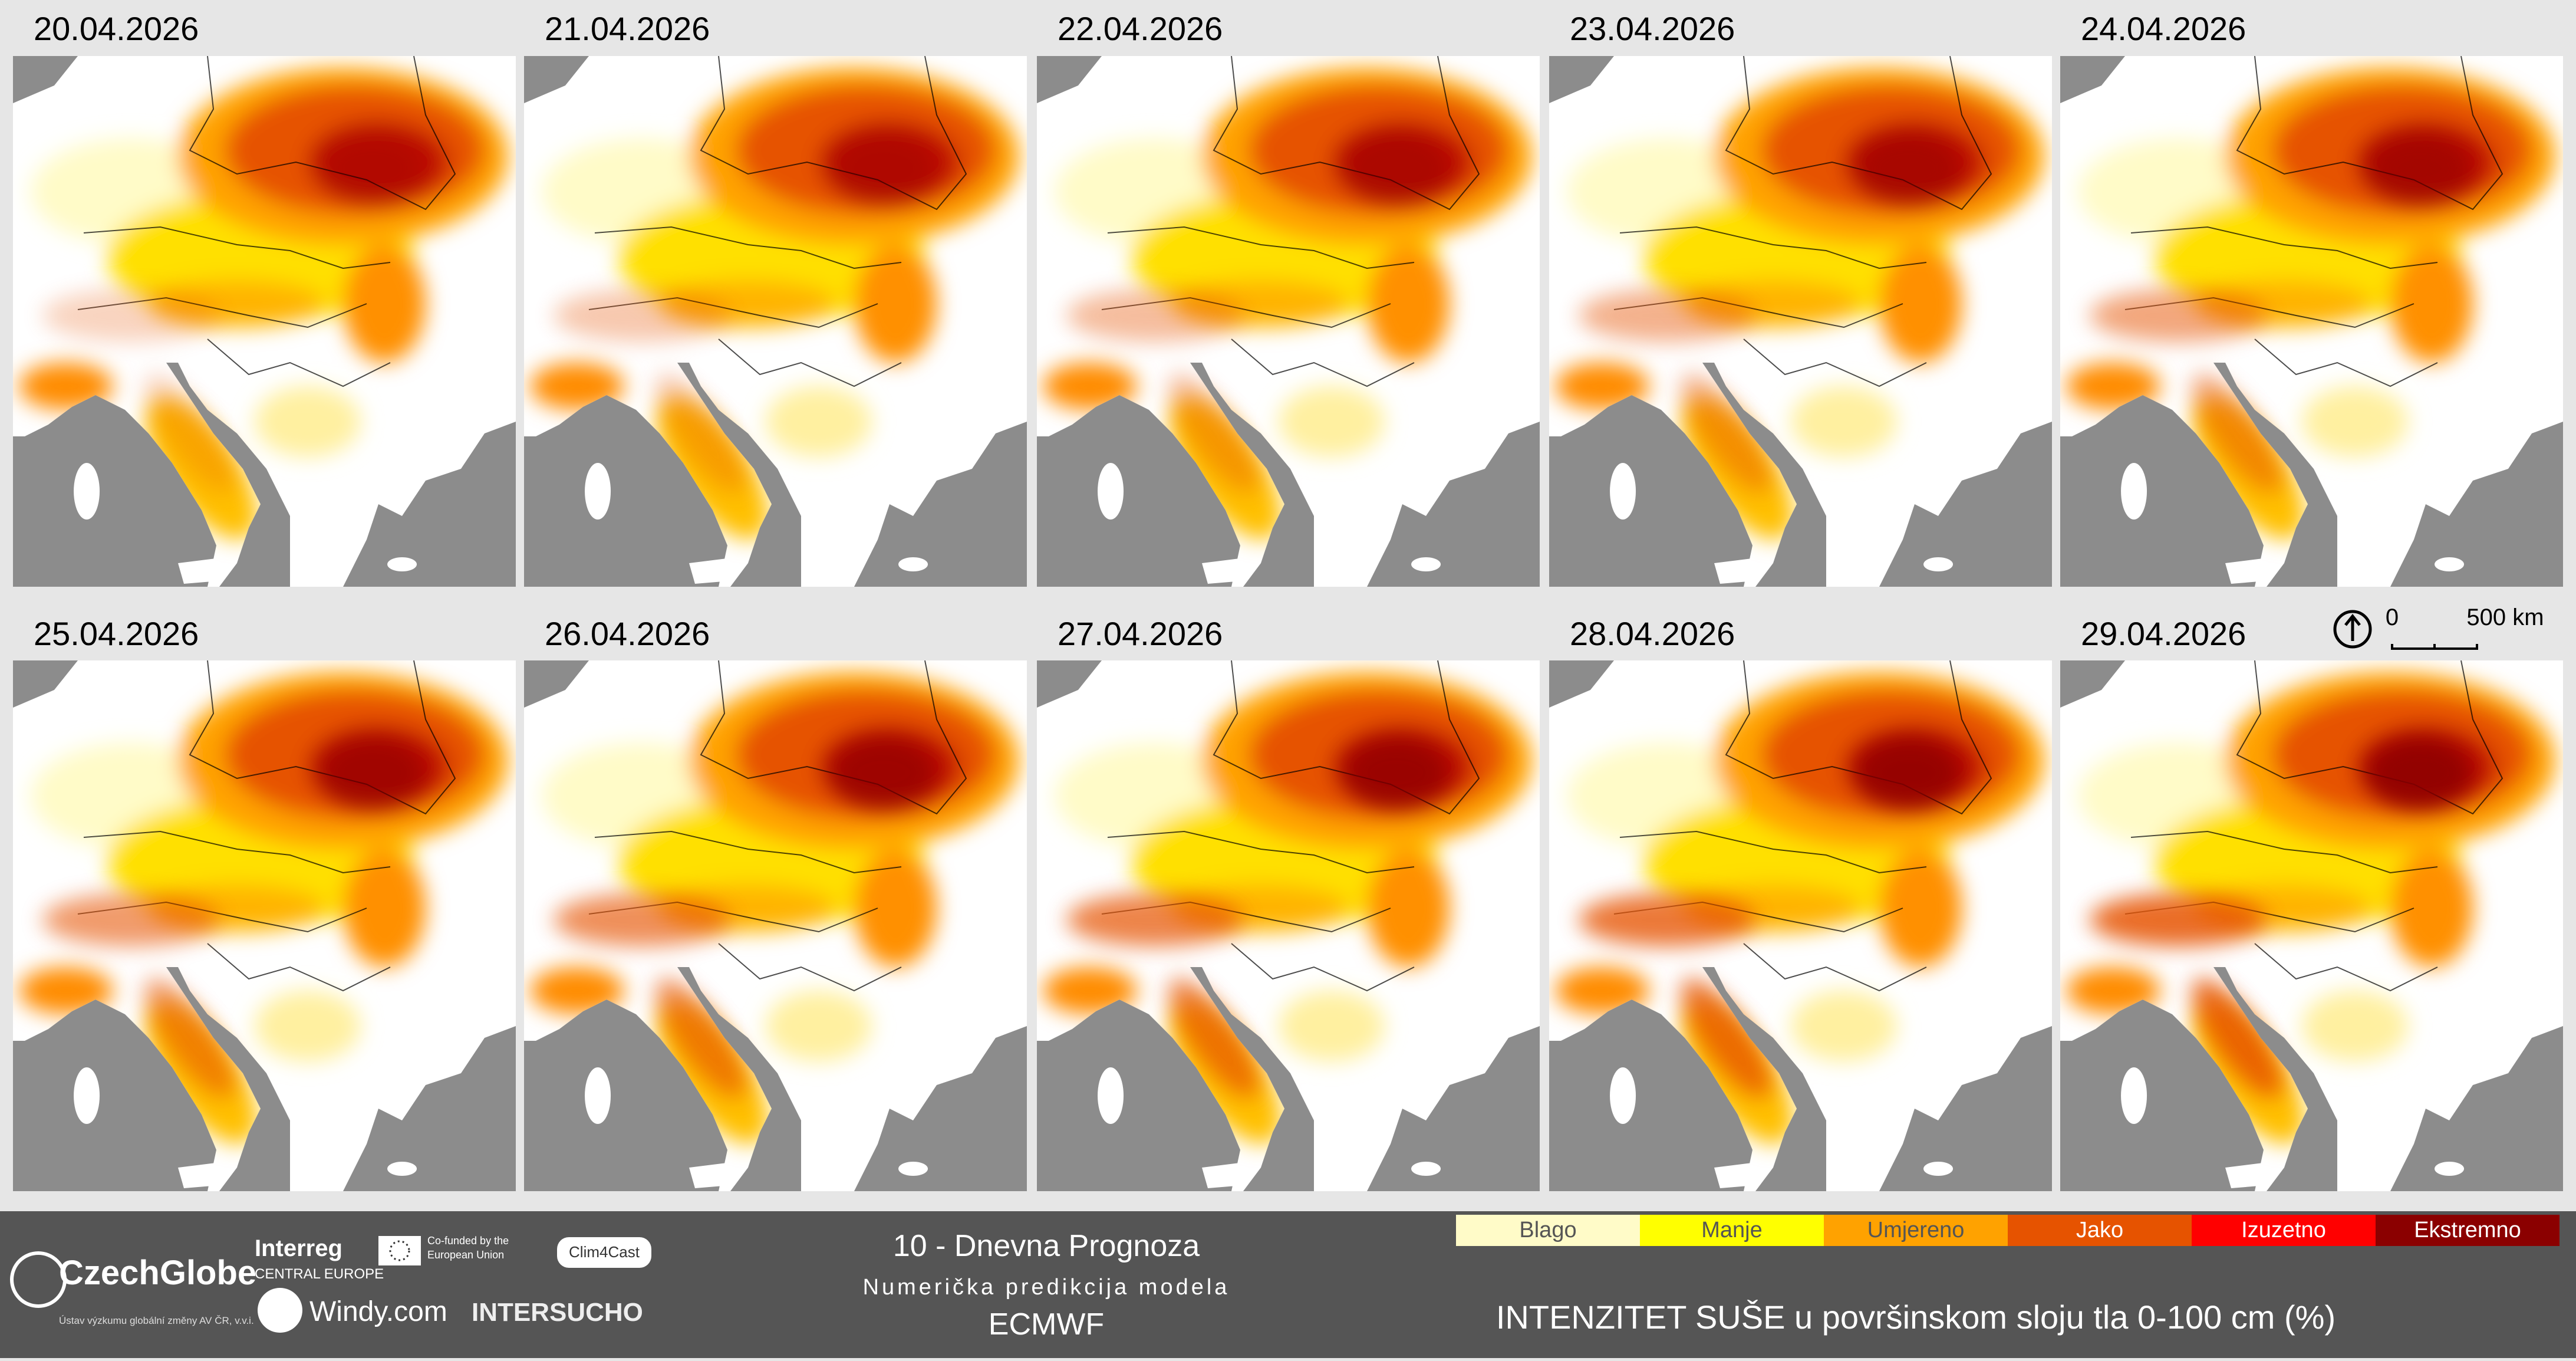 This screenshot has width=2576, height=1361. Describe the element at coordinates (1046, 1324) in the screenshot. I see `forecast-model: ECMWF` at that location.